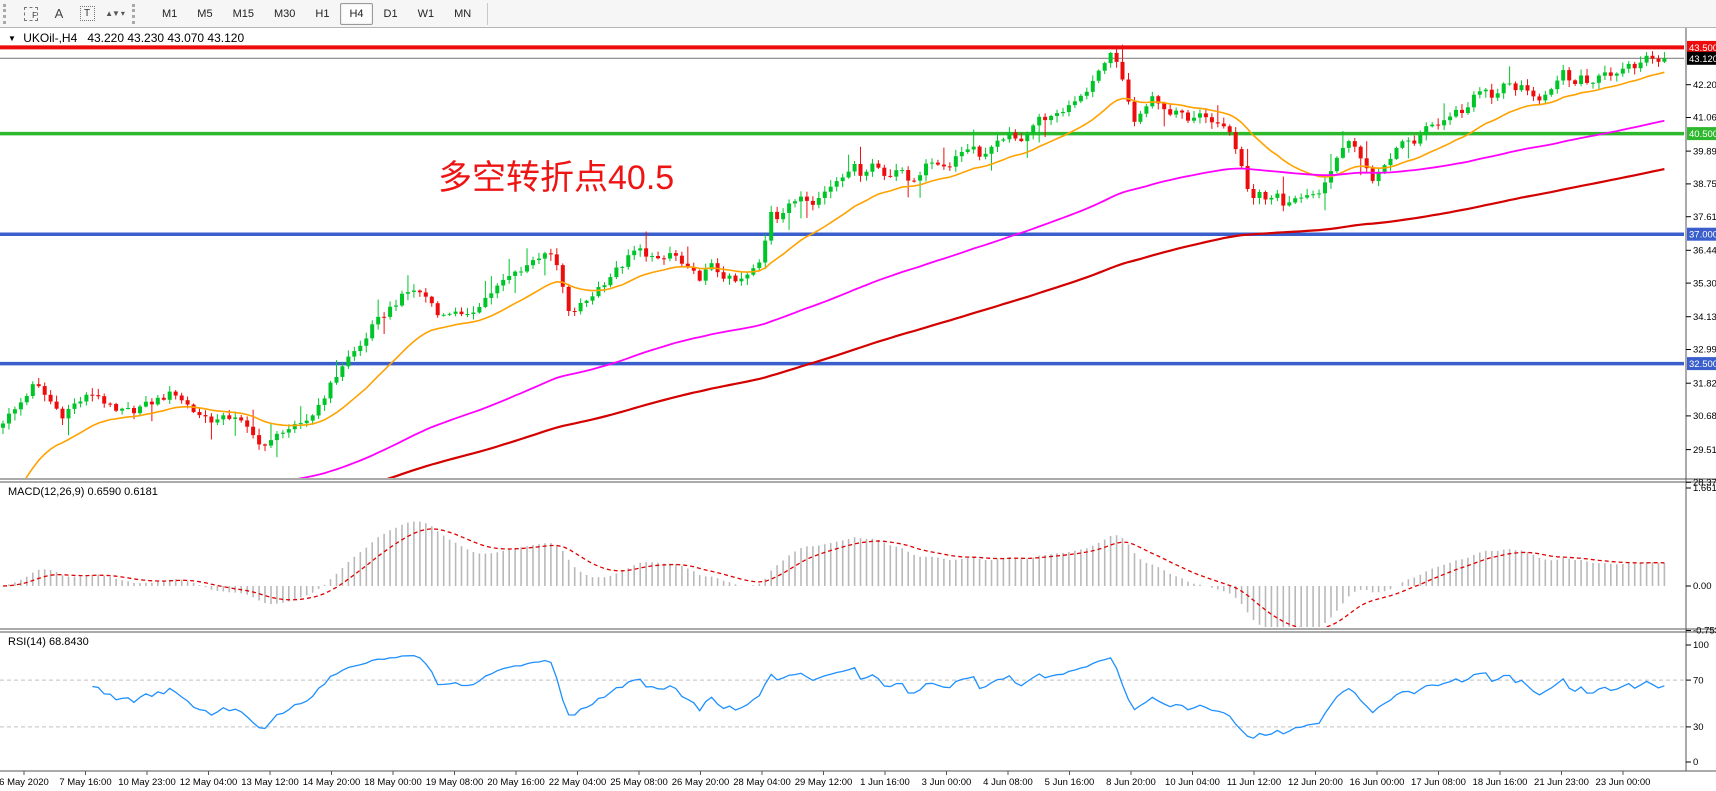  Describe the element at coordinates (112, 13) in the screenshot. I see `arrows-glyph: ▲▼` at that location.